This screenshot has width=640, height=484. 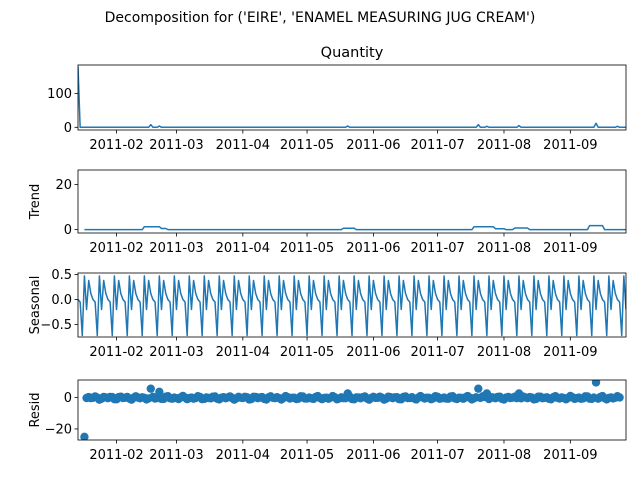 I want to click on plot-area-resid, so click(x=352, y=410).